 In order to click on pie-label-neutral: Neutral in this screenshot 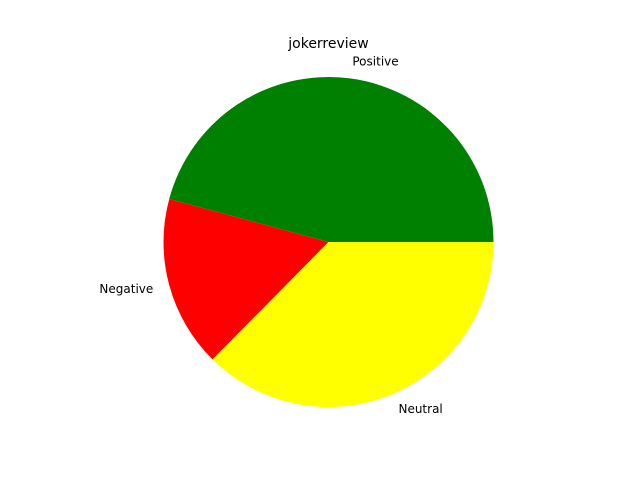, I will do `click(420, 409)`.